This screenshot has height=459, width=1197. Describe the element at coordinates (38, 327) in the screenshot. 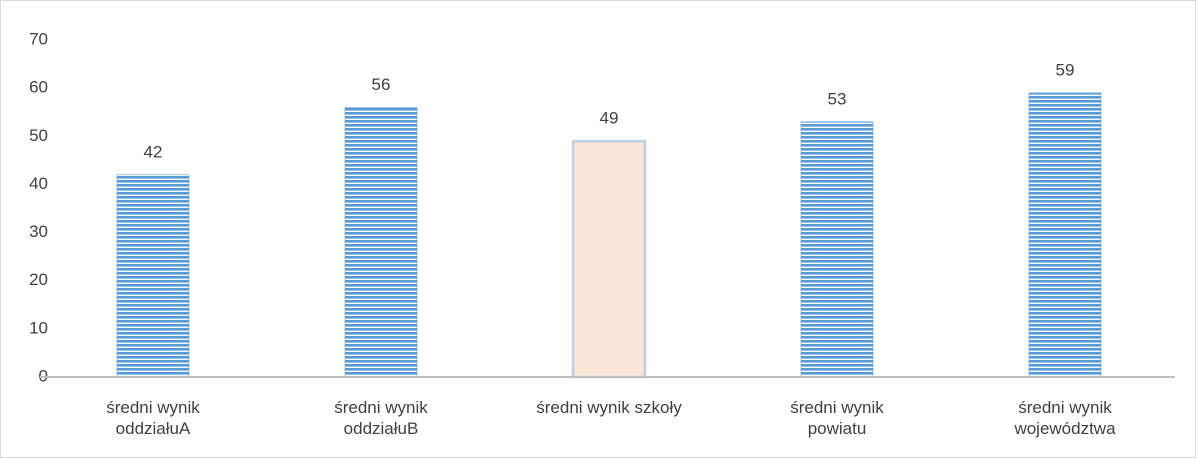

I see `y-tick-label: 10` at that location.